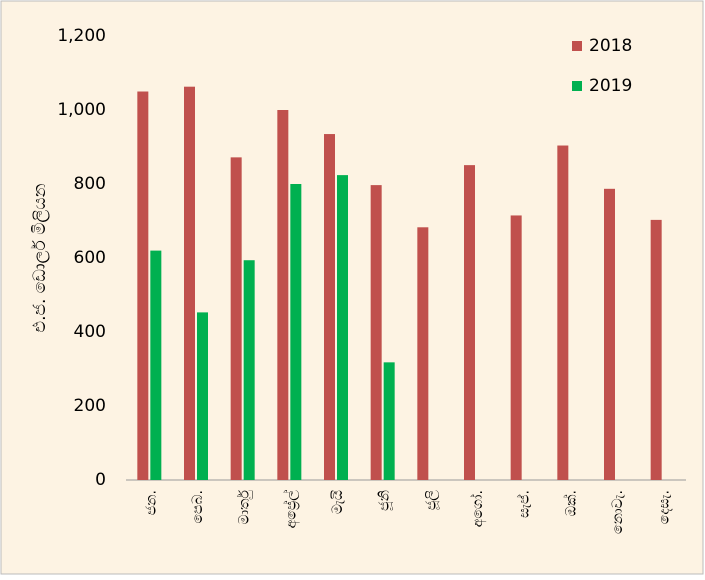  Describe the element at coordinates (100, 480) in the screenshot. I see `y-tick-label: 0` at that location.